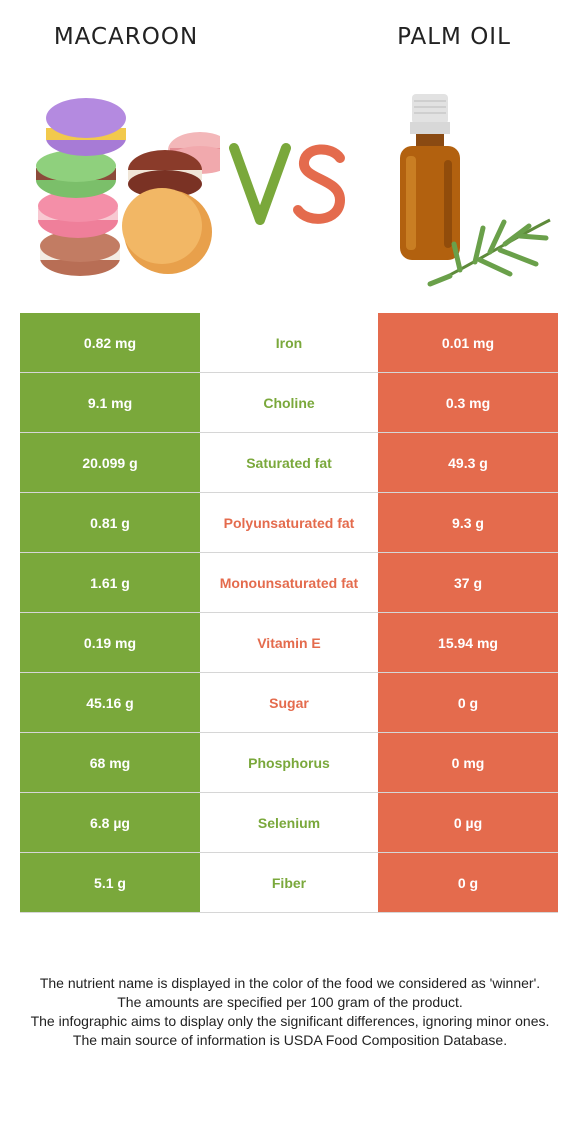 The image size is (580, 1144). Describe the element at coordinates (110, 402) in the screenshot. I see `left-value: 9.1 mg` at that location.